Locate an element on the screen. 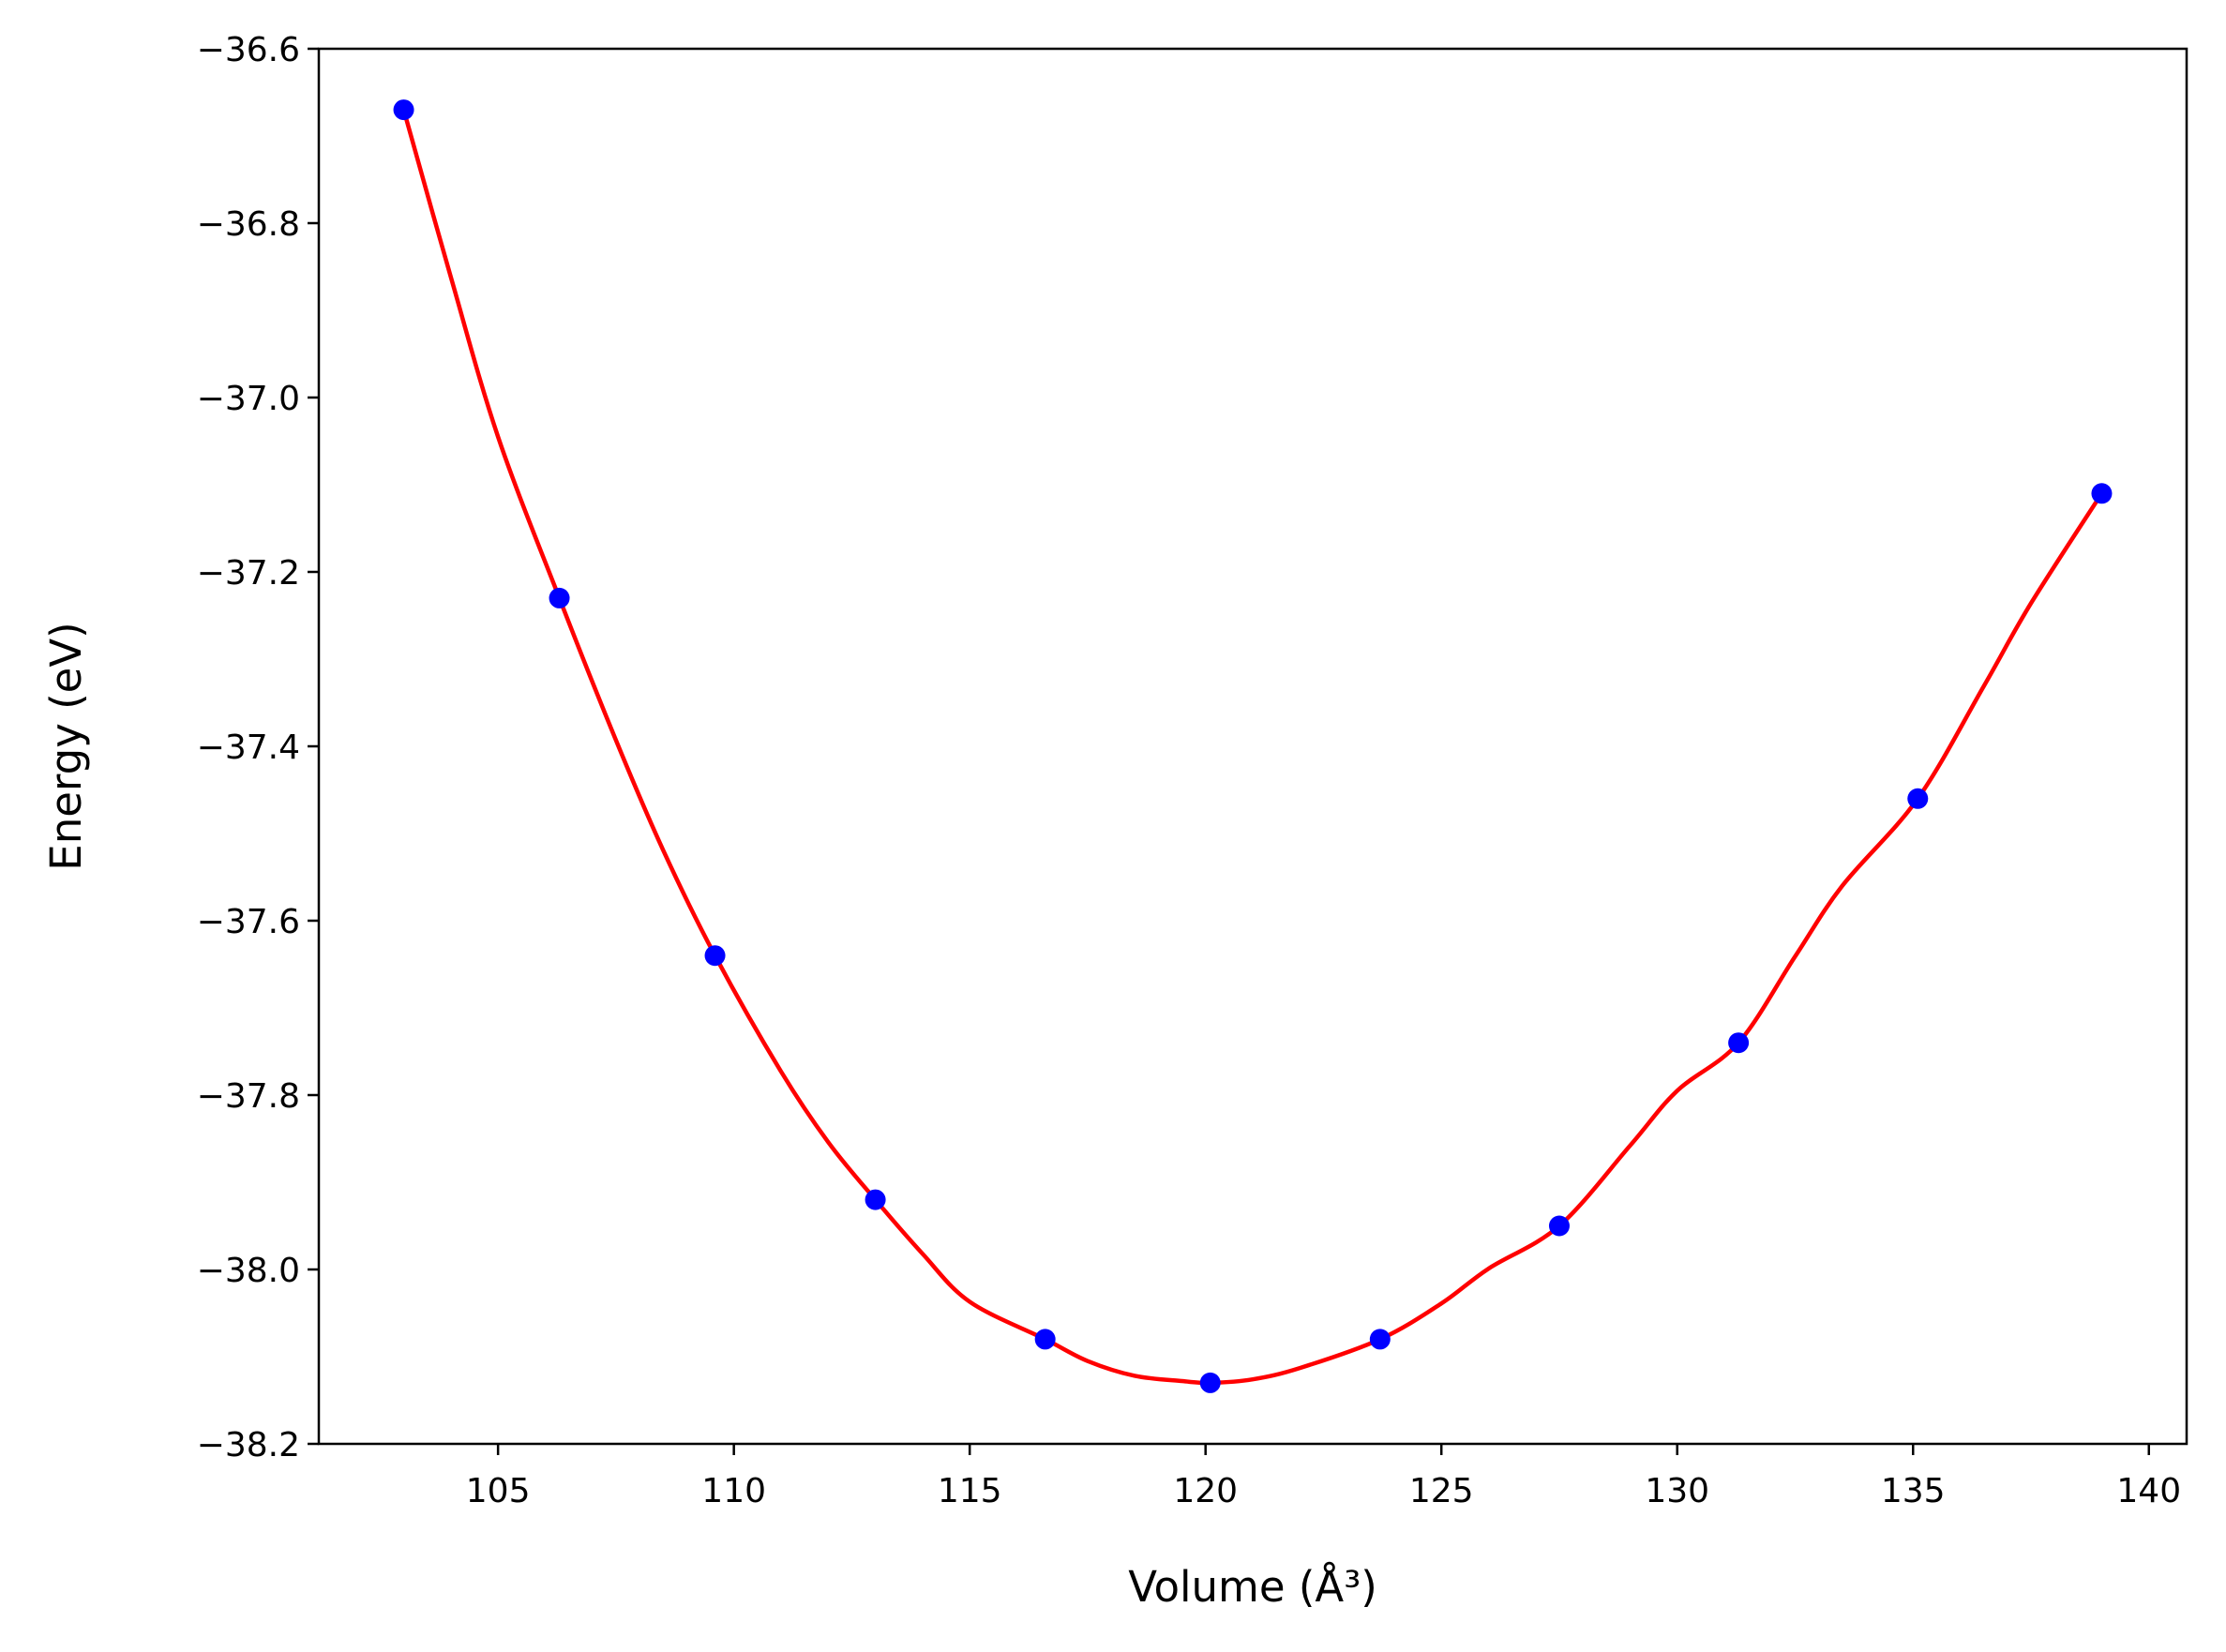 The width and height of the screenshot is (2226, 1652). y-tick-label: −38.2 is located at coordinates (248, 1445).